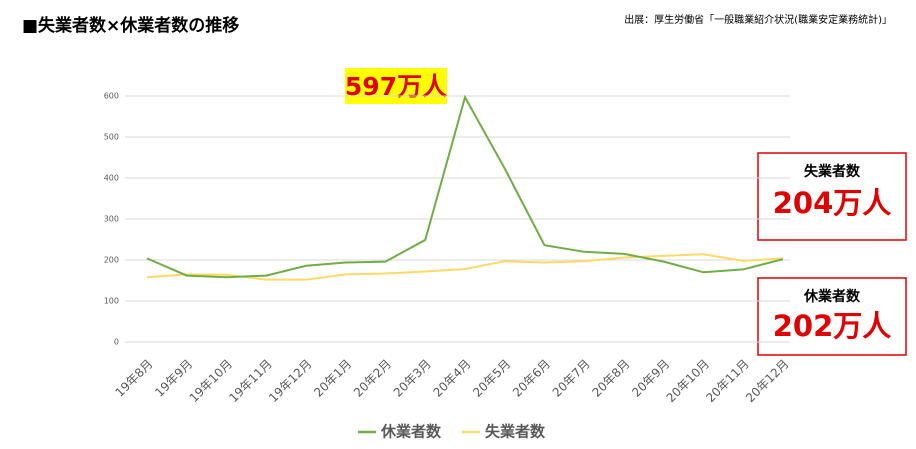 This screenshot has width=916, height=449. Describe the element at coordinates (767, 381) in the screenshot. I see `x-tick-label: 20年12月` at that location.